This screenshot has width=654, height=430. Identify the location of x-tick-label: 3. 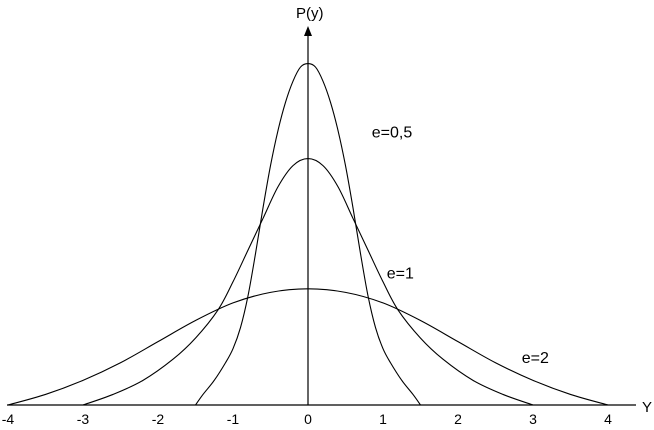
(533, 419).